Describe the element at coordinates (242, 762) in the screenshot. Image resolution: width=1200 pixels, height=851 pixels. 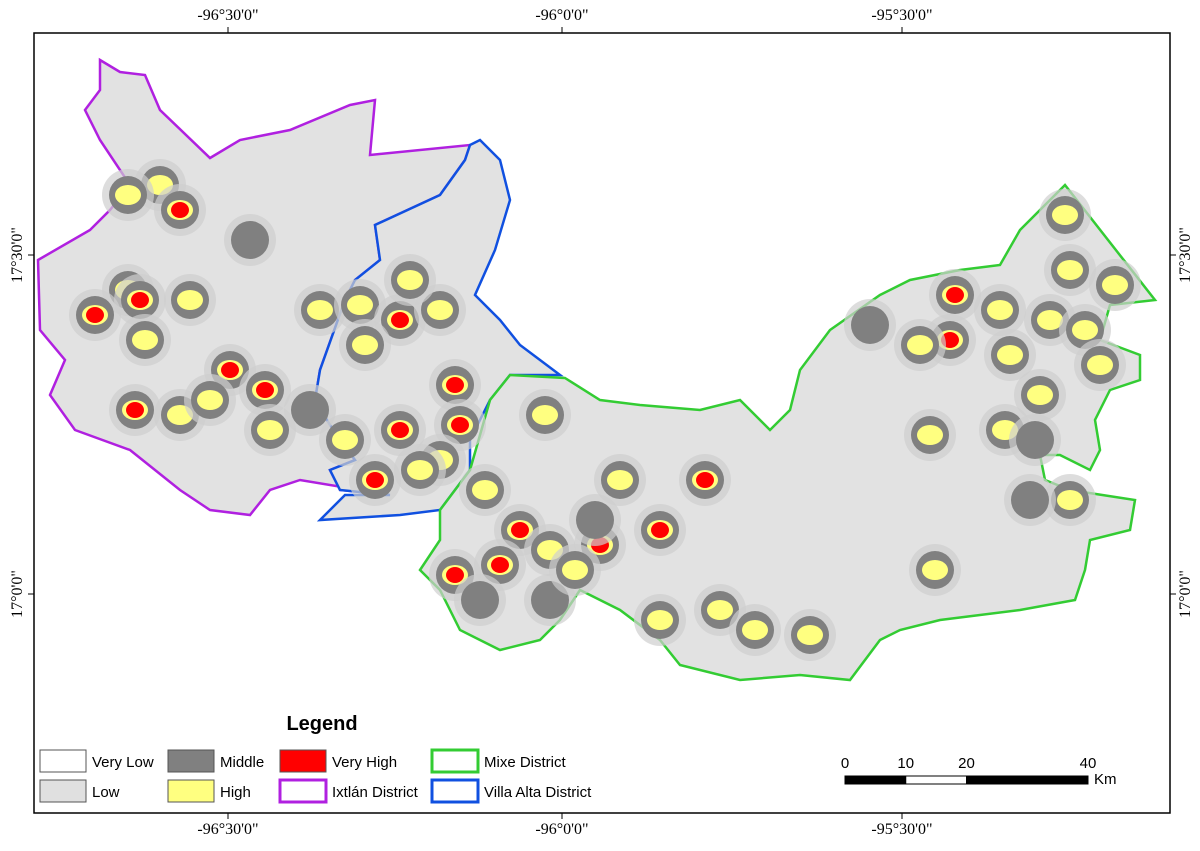
I see `legend-label: Middle` at that location.